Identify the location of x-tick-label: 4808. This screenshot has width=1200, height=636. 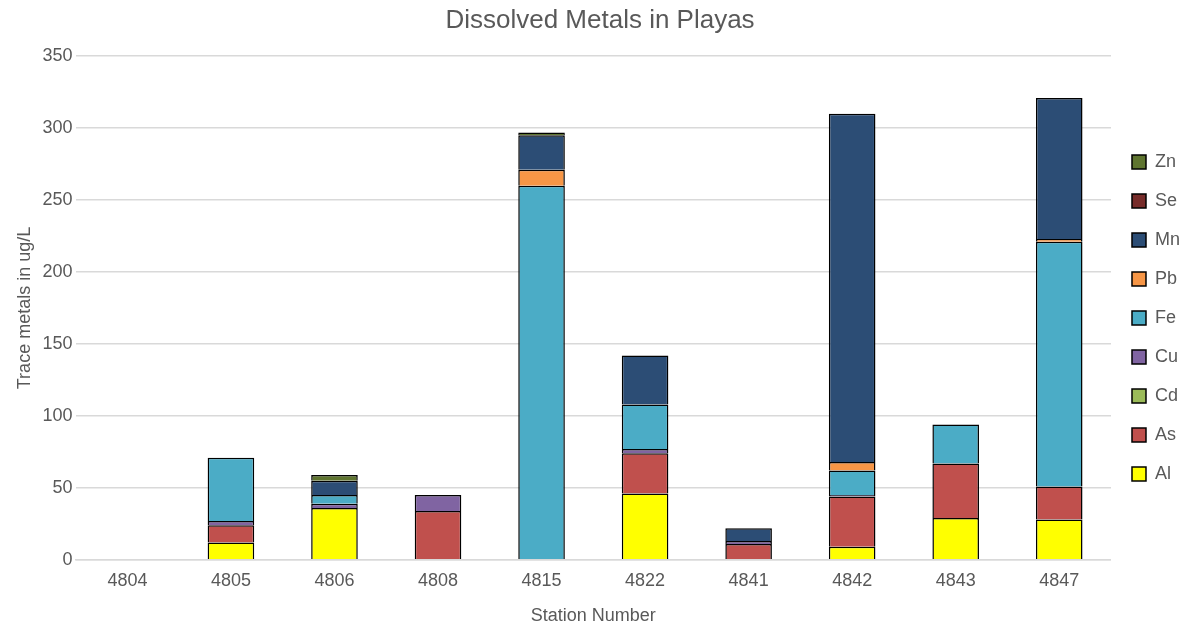
(438, 579).